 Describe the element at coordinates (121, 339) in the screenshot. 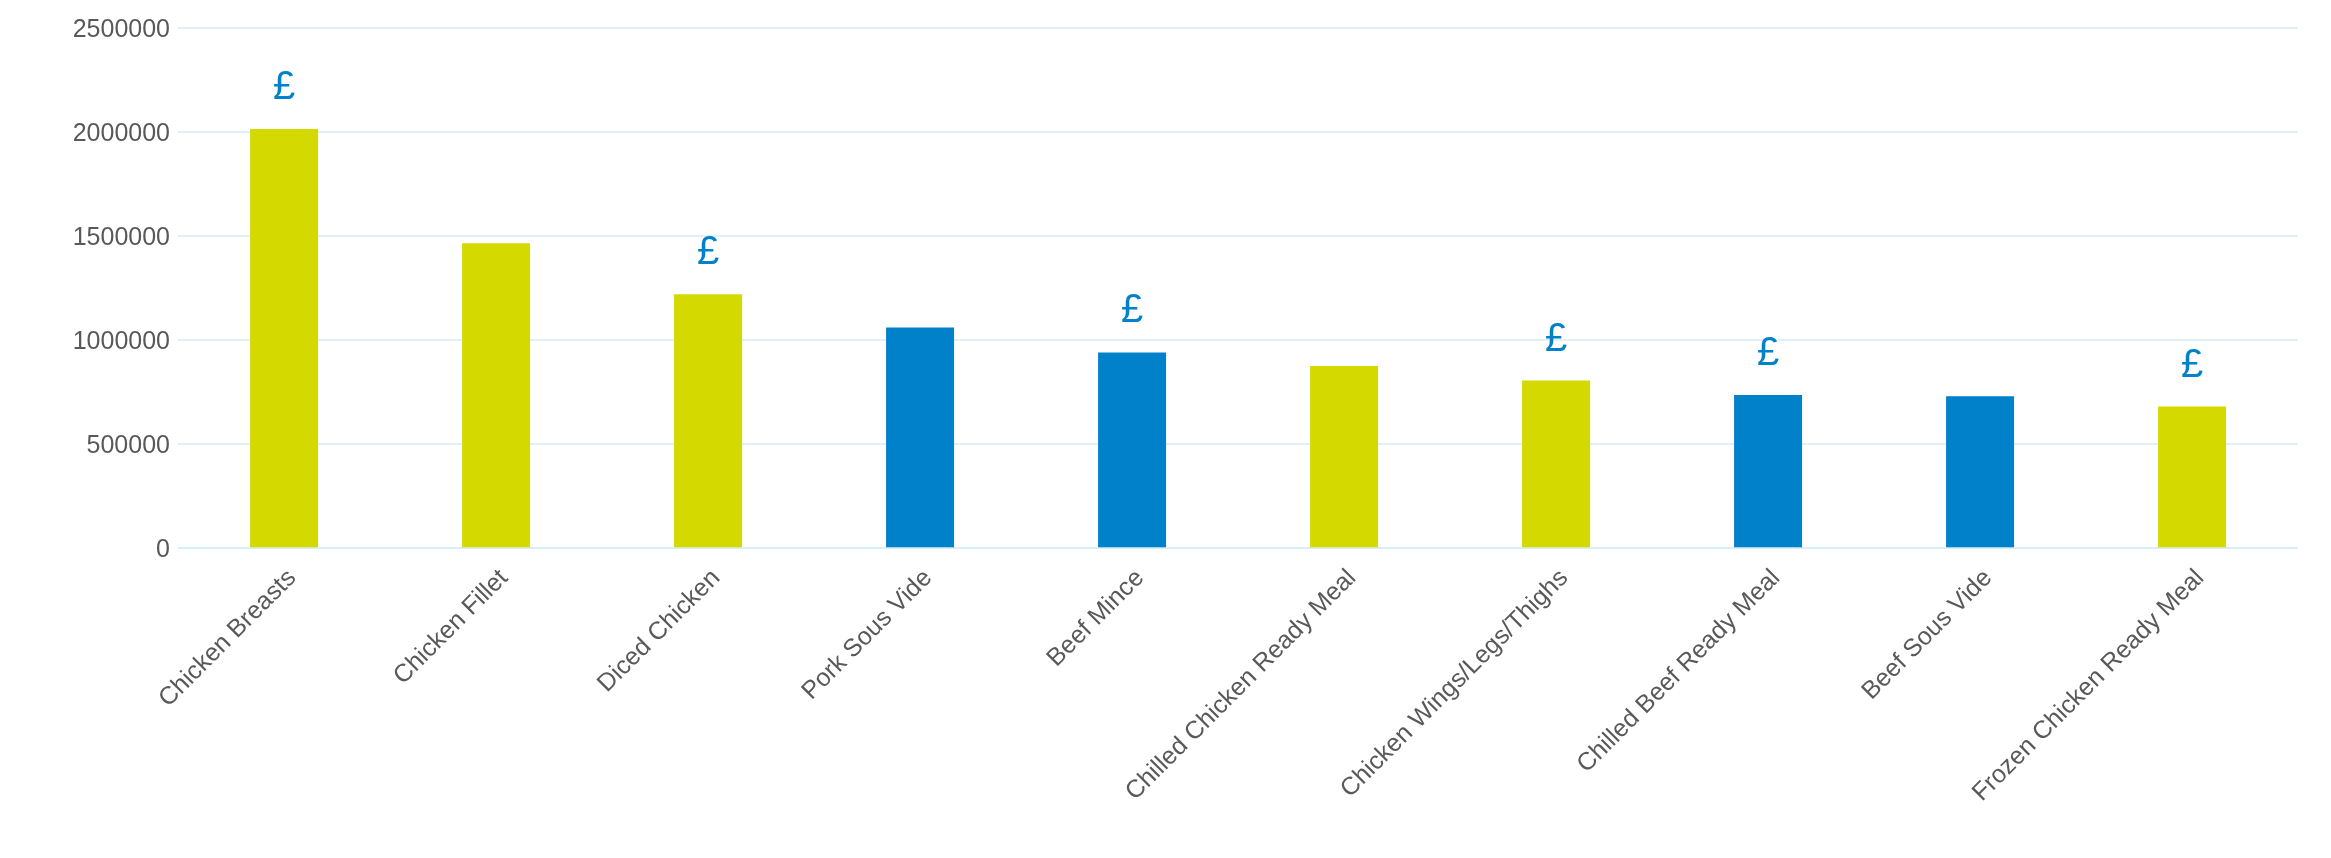

I see `y-tick-label: 1000000` at that location.